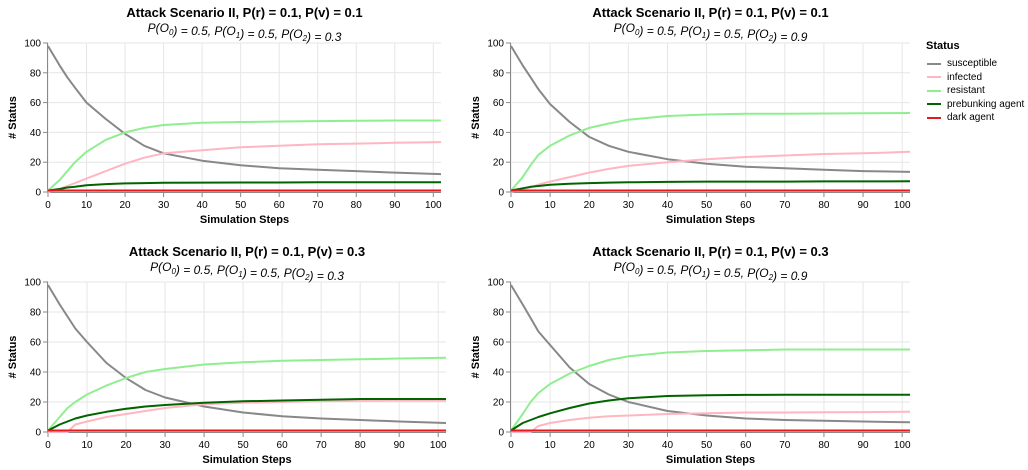 The height and width of the screenshot is (470, 1028). What do you see at coordinates (972, 64) in the screenshot?
I see `legend-label: susceptible` at bounding box center [972, 64].